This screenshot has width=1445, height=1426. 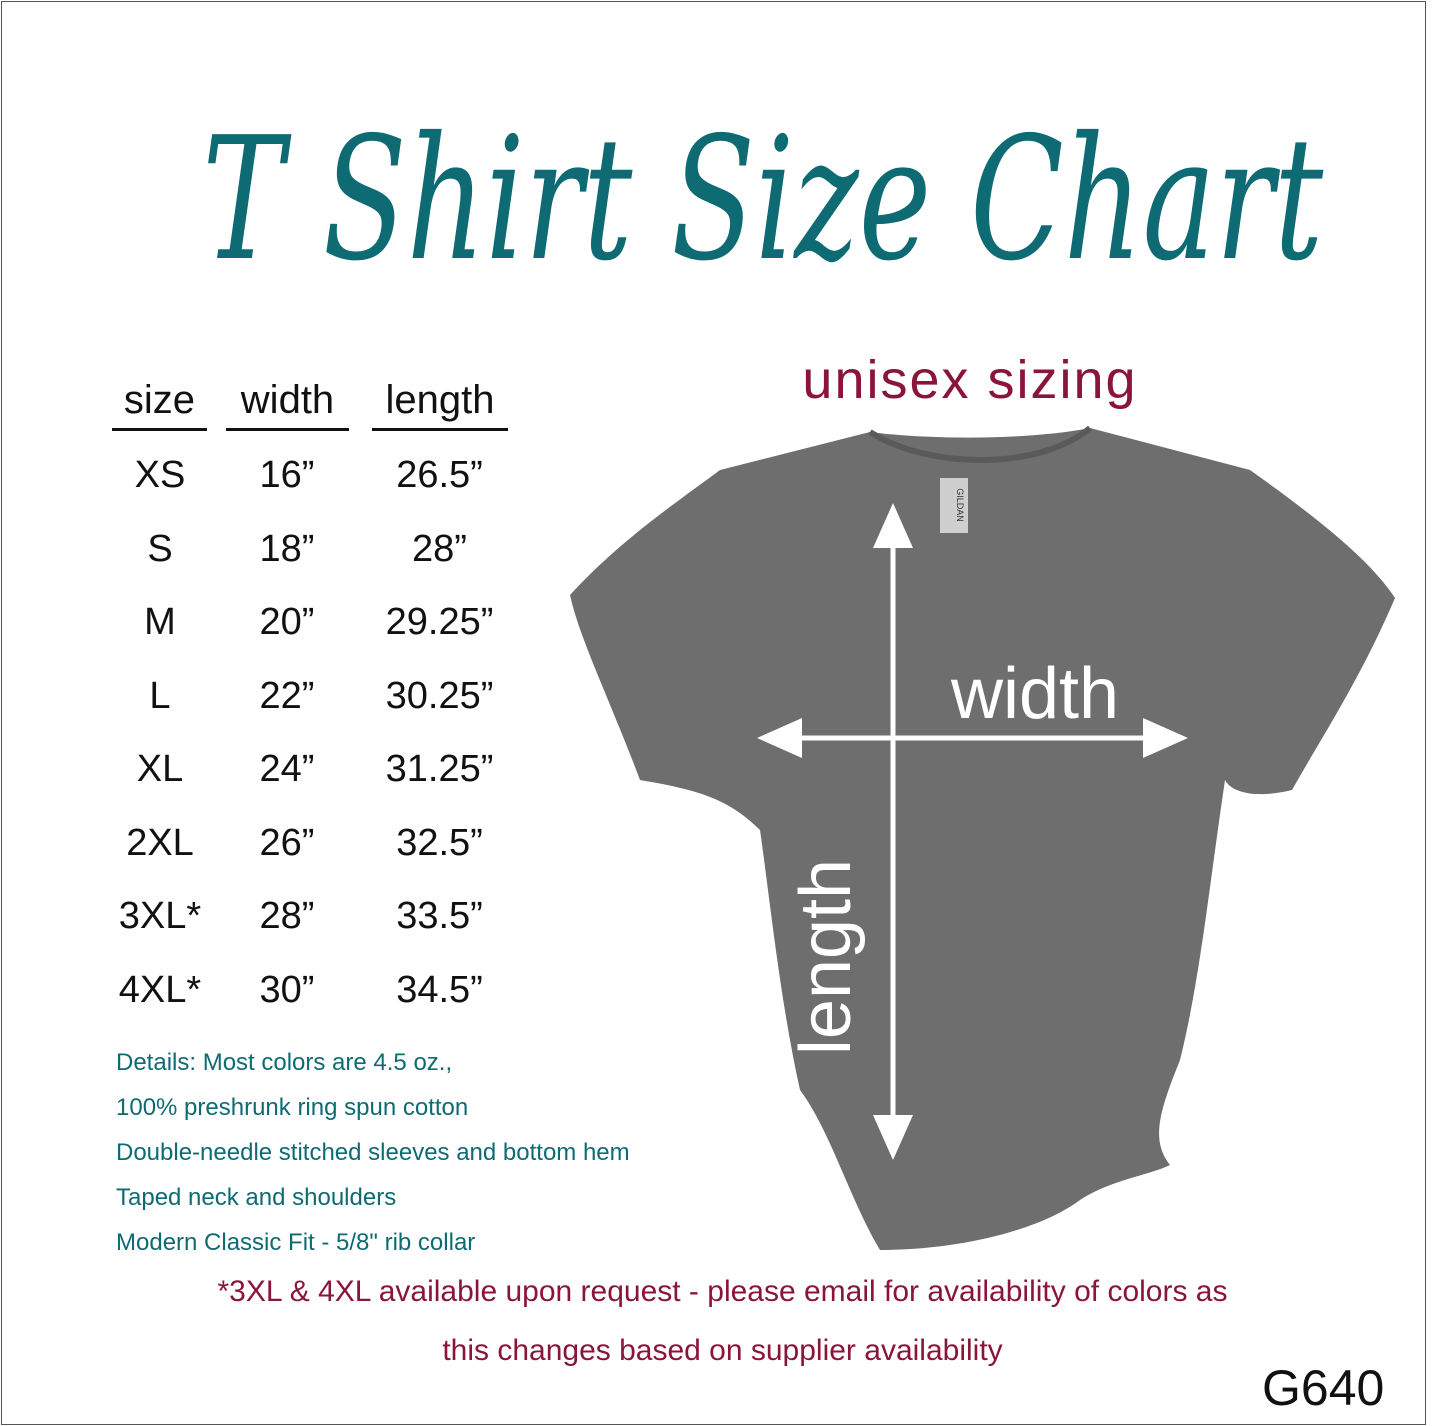 I want to click on cell-width: 24”, so click(x=287, y=769).